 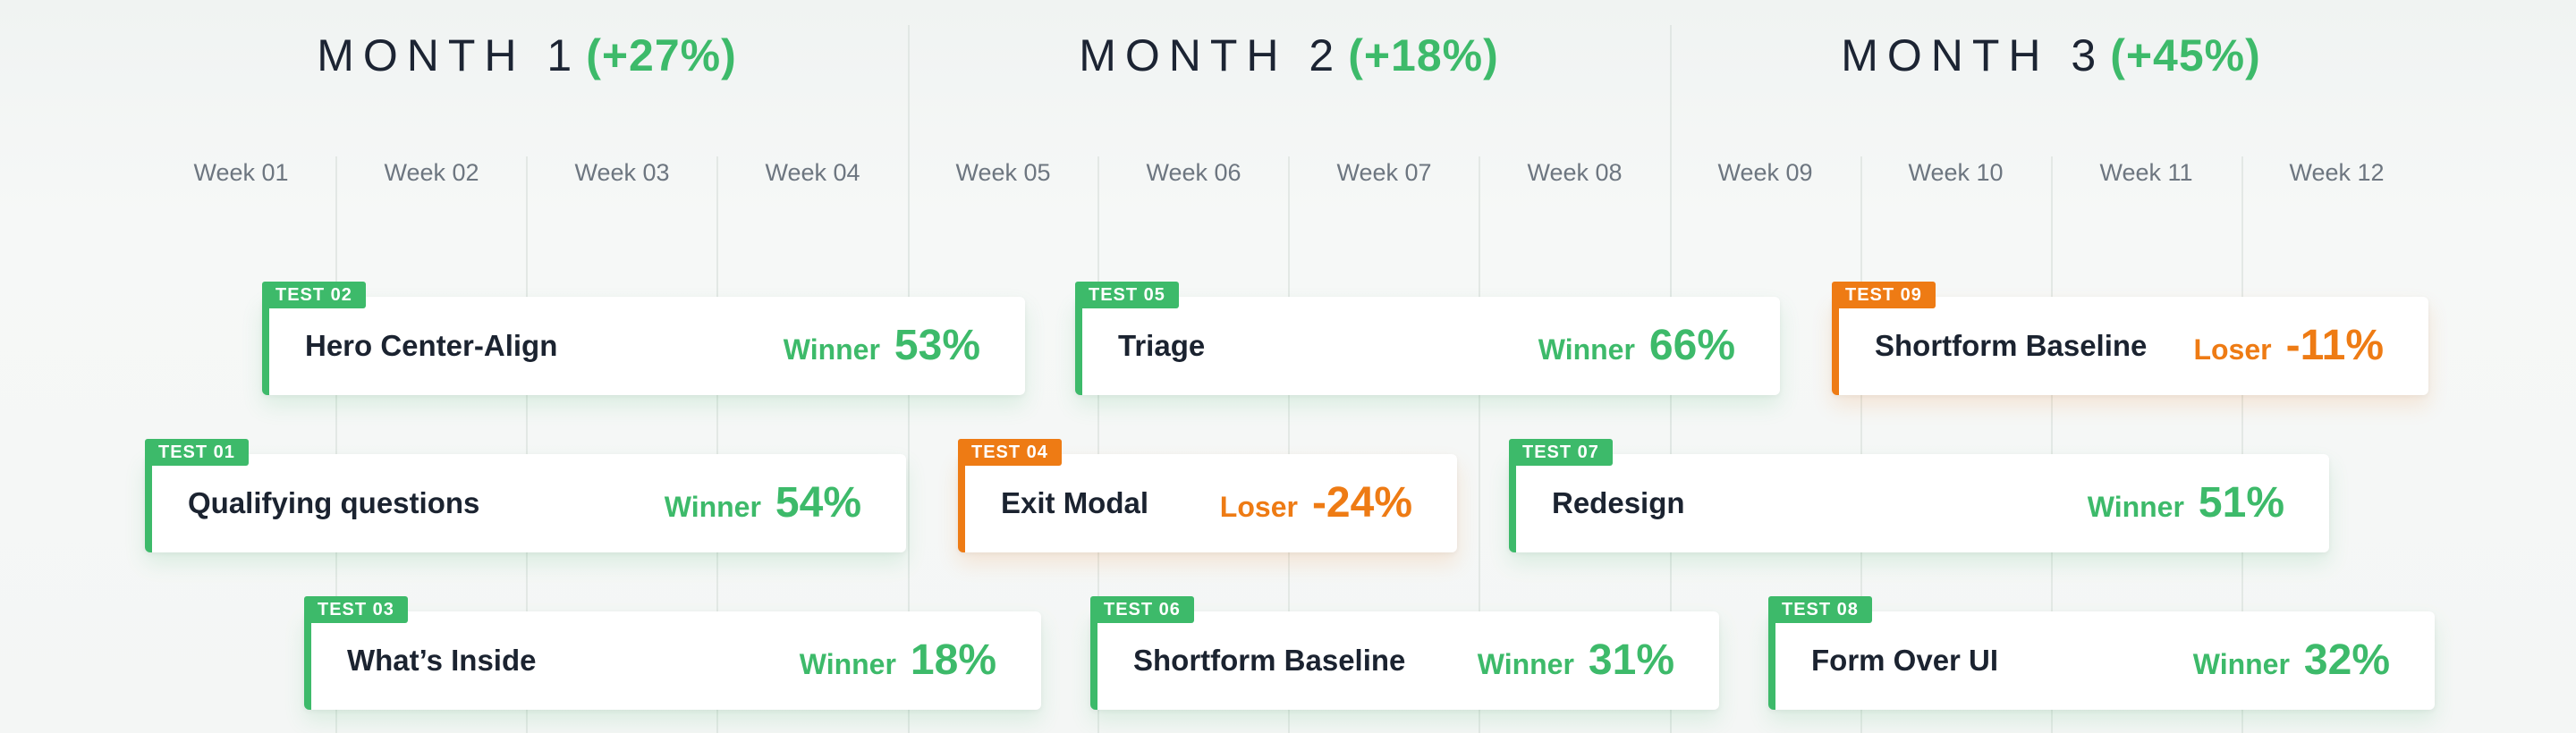 What do you see at coordinates (1162, 345) in the screenshot?
I see `test-name: Triage` at bounding box center [1162, 345].